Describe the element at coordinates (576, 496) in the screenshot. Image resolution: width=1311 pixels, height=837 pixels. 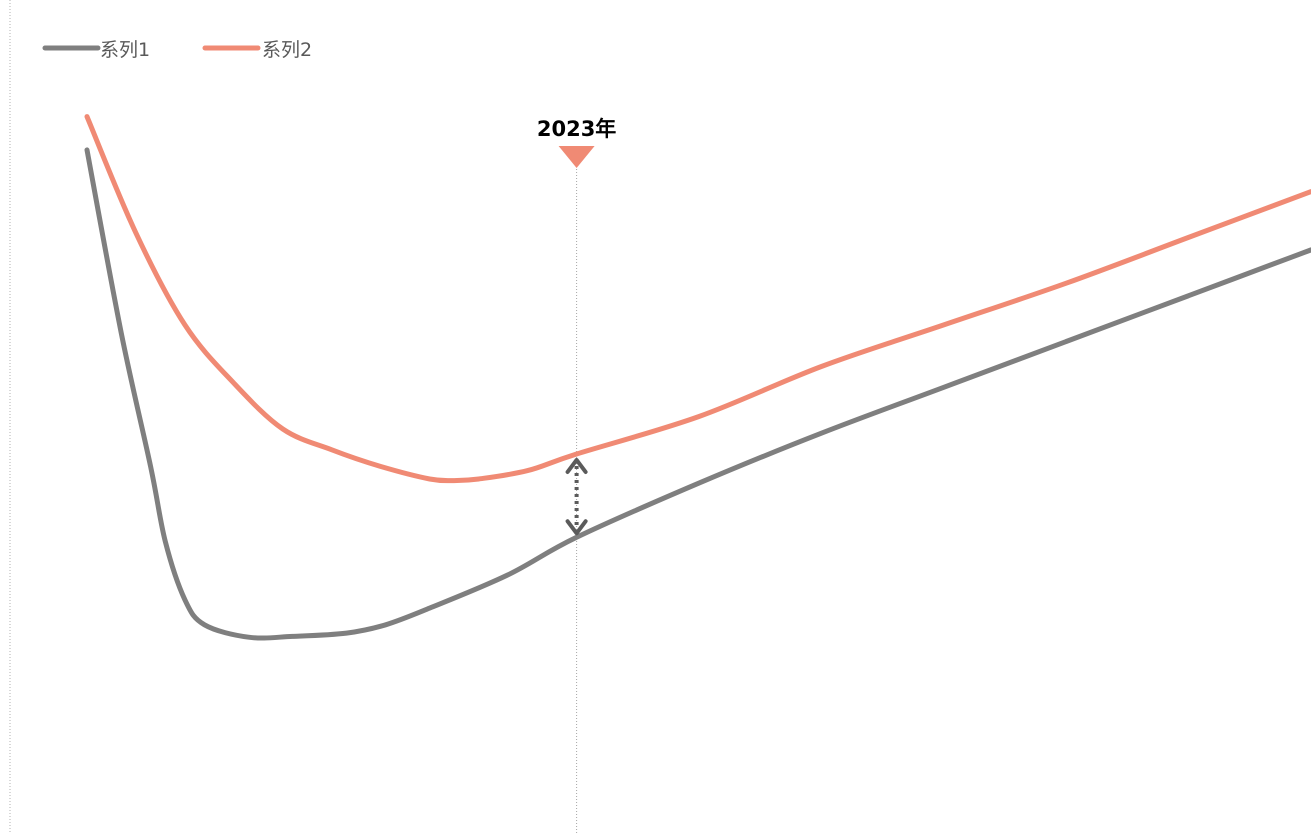
I see `gap-double-arrow` at that location.